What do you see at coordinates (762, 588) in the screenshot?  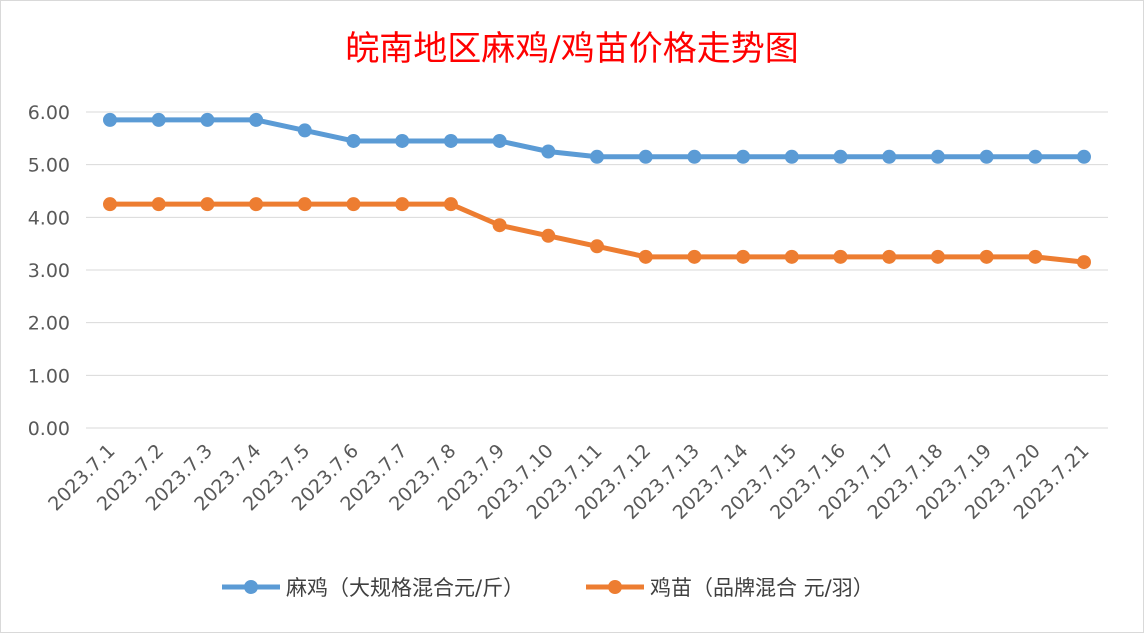 I see `legend-label: 鸡苗（品牌混合 元/羽）` at bounding box center [762, 588].